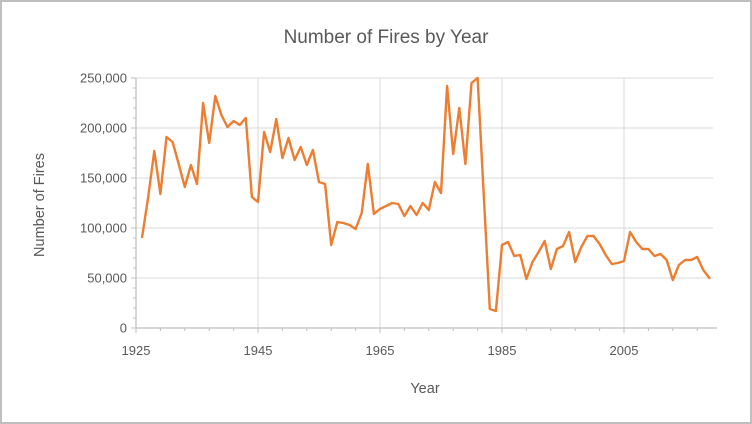  Describe the element at coordinates (502, 350) in the screenshot. I see `x-tick-label-1985: 1985` at that location.